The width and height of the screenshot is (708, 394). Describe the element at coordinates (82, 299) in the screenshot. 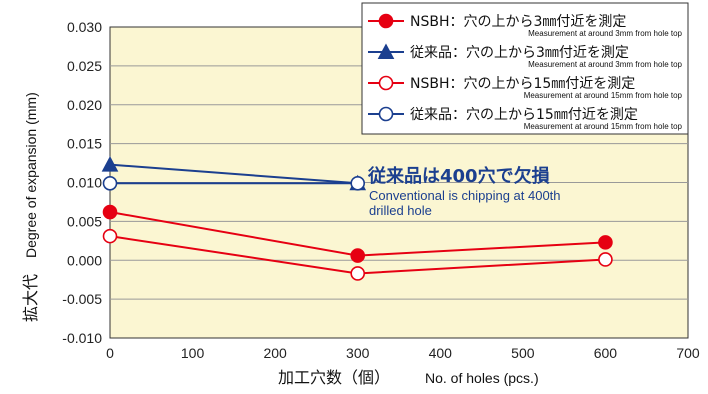

I see `y-tick-label: -0.005` at that location.